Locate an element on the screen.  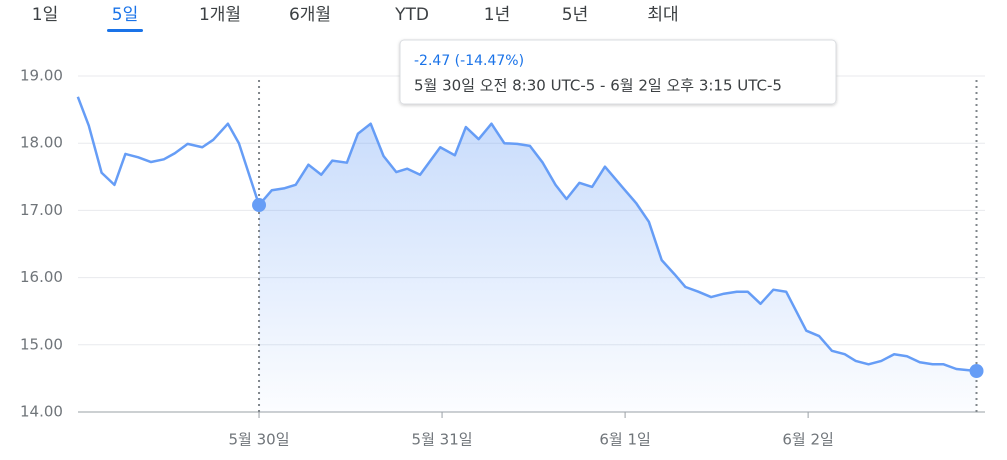
y-tick-label: 18.00 is located at coordinates (41, 143).